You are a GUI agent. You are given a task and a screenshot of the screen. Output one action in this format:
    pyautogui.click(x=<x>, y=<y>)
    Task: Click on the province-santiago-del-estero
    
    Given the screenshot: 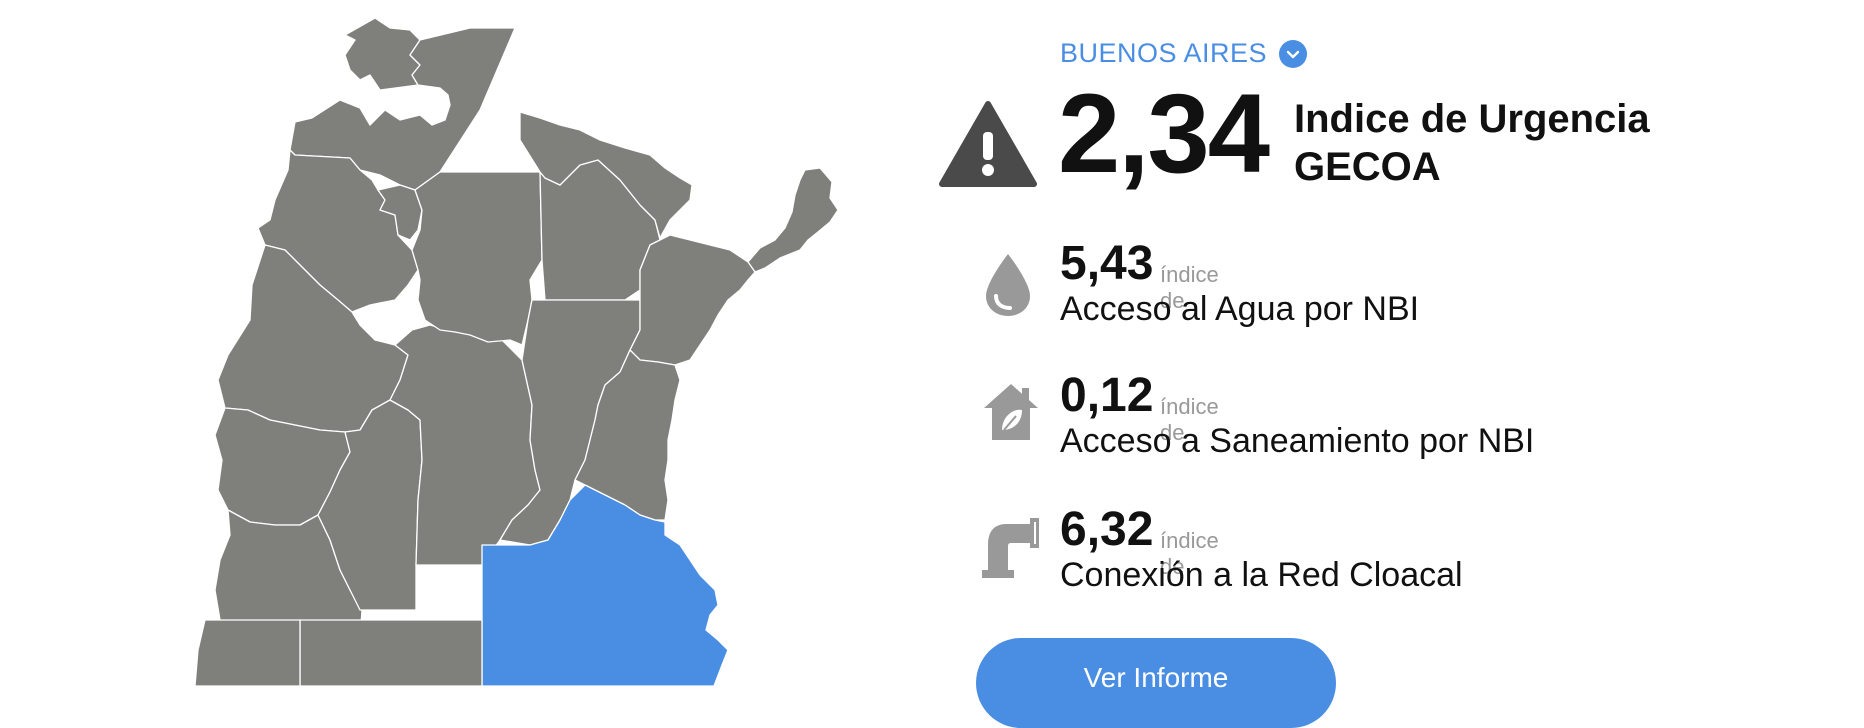 What is the action you would take?
    pyautogui.click(x=477, y=258)
    